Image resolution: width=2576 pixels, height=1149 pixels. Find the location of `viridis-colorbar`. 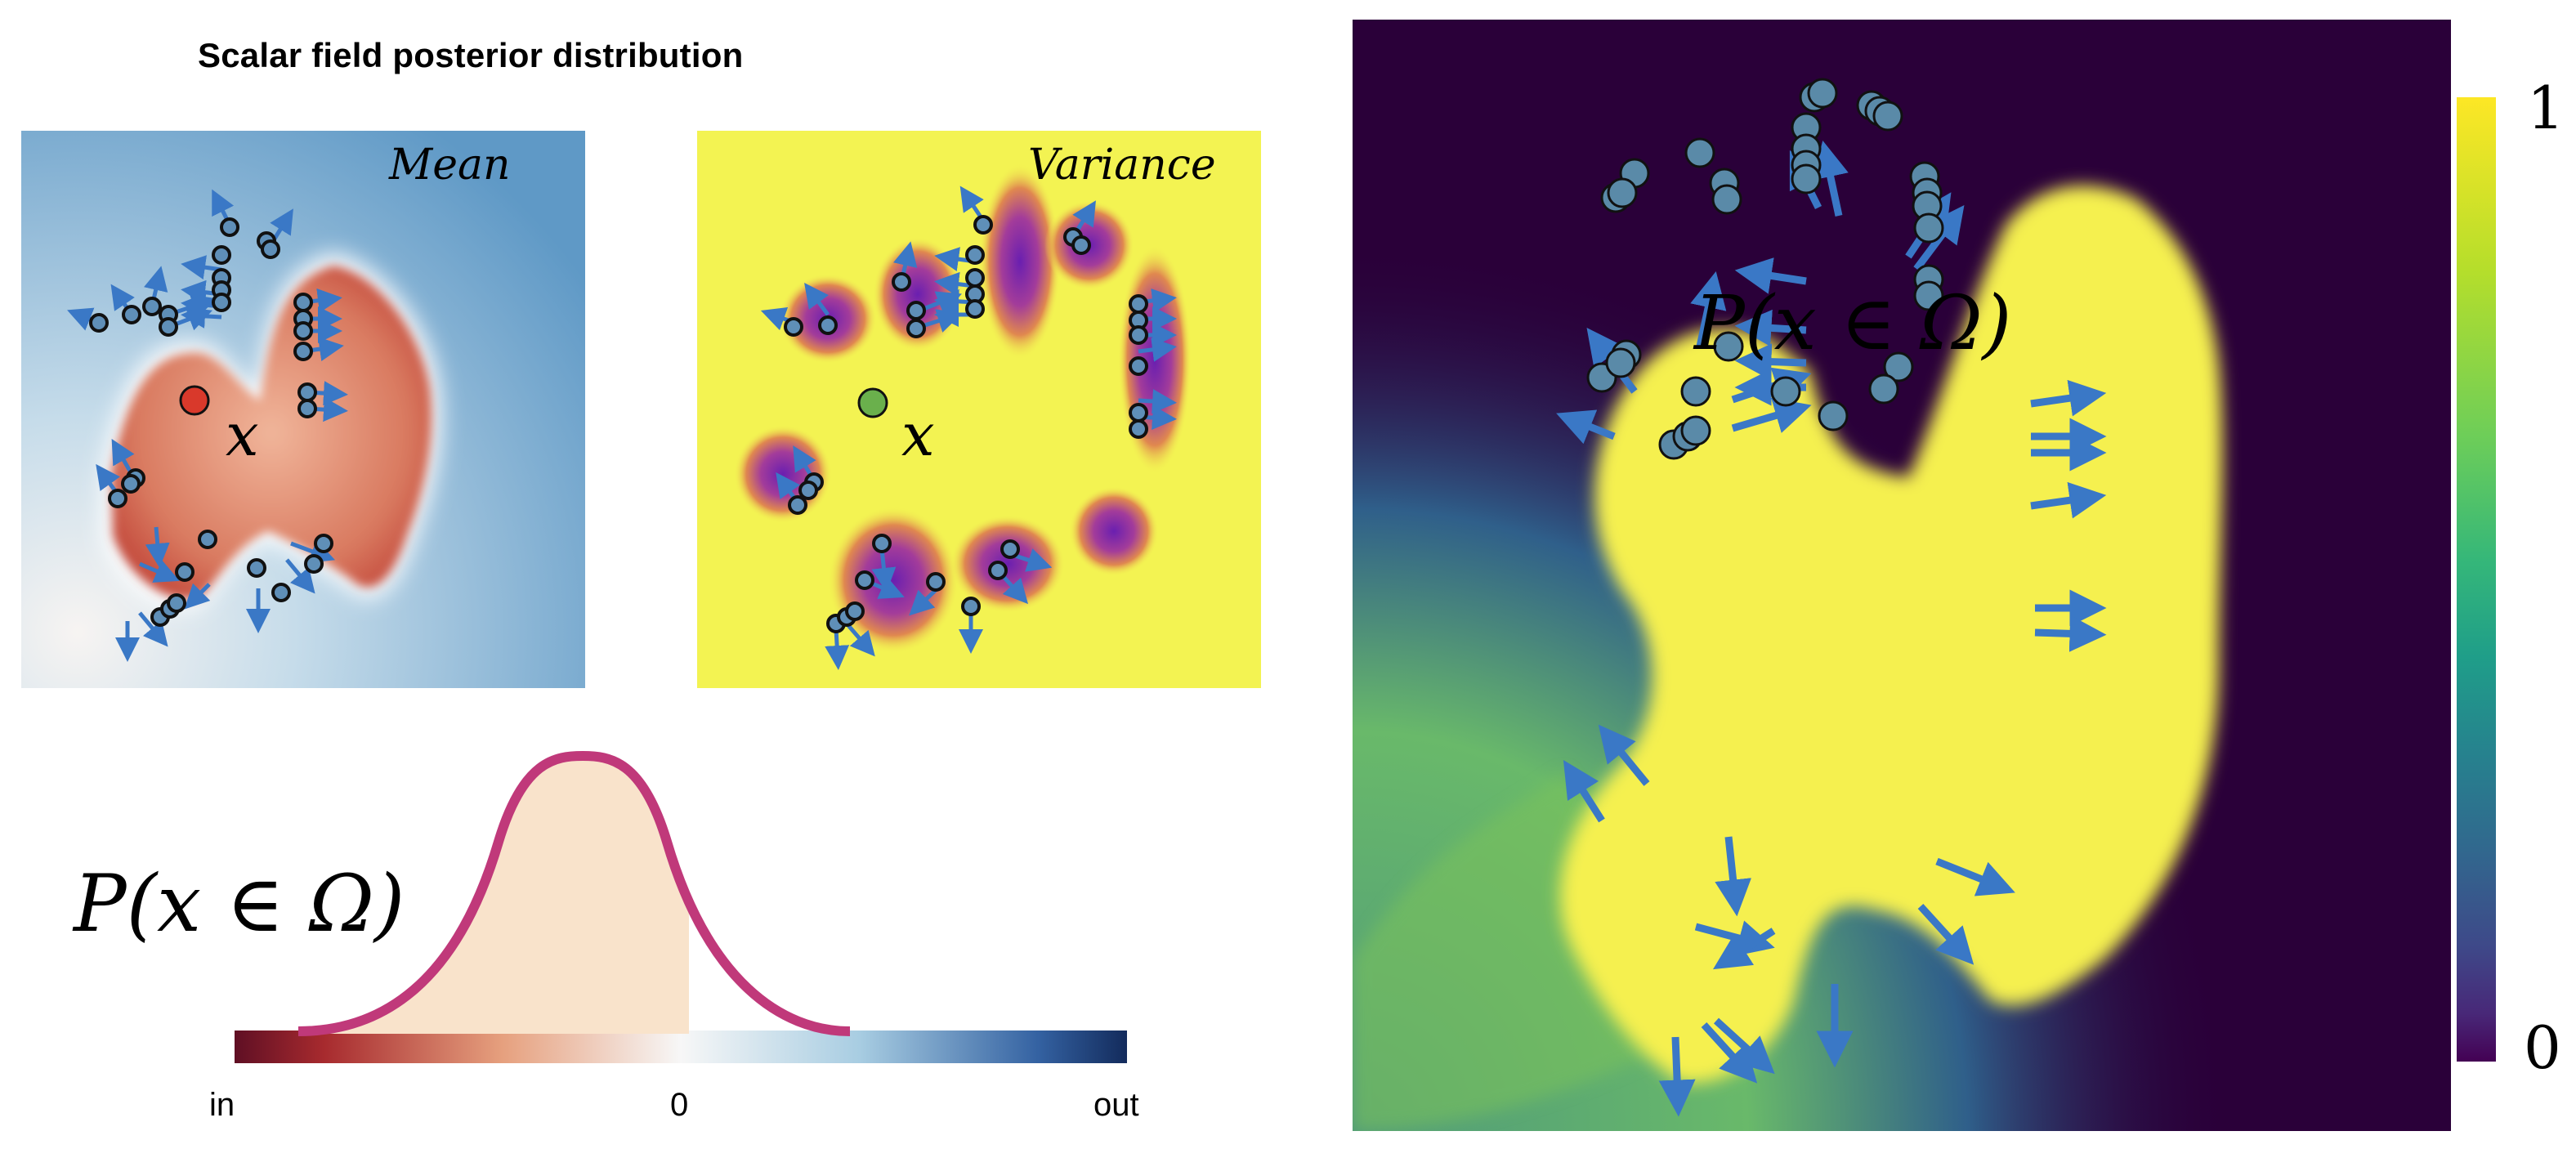

viridis-colorbar is located at coordinates (2476, 580).